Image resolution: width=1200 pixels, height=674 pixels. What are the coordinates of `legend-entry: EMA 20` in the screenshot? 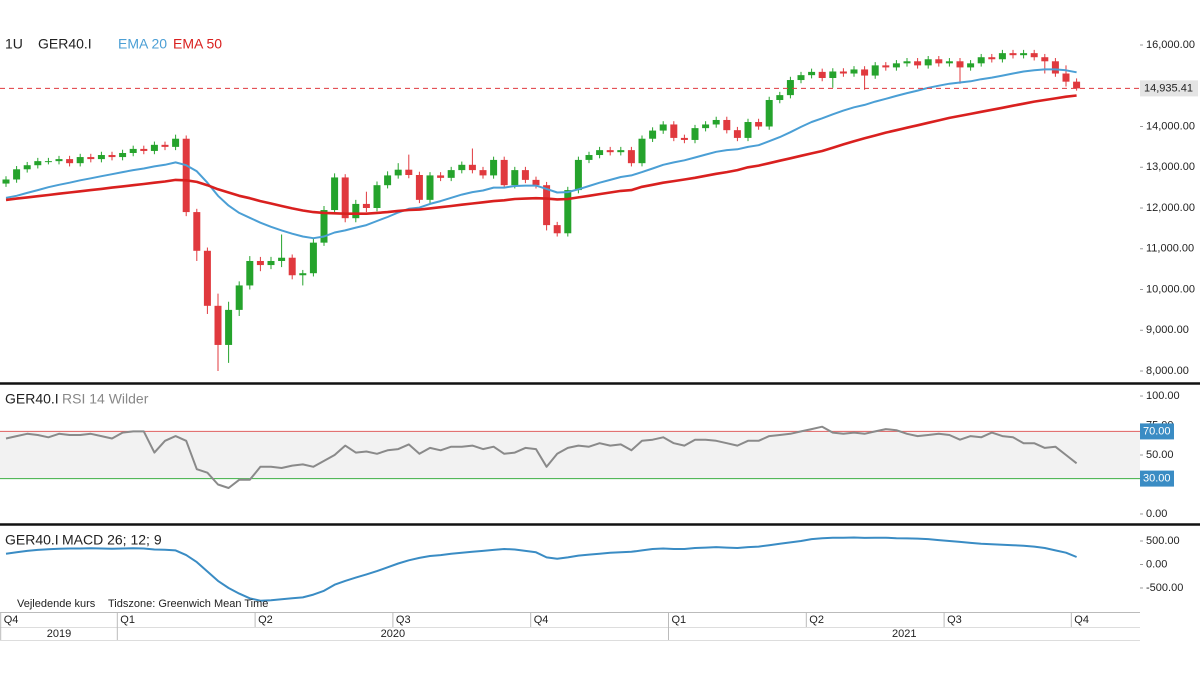 It's located at (142, 44).